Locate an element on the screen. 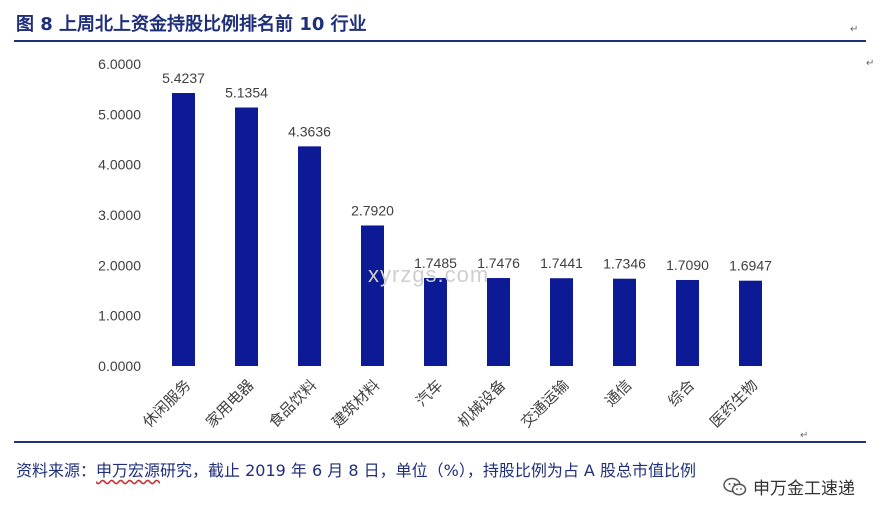 Image resolution: width=883 pixels, height=520 pixels. value-label: 5.1354 is located at coordinates (246, 93).